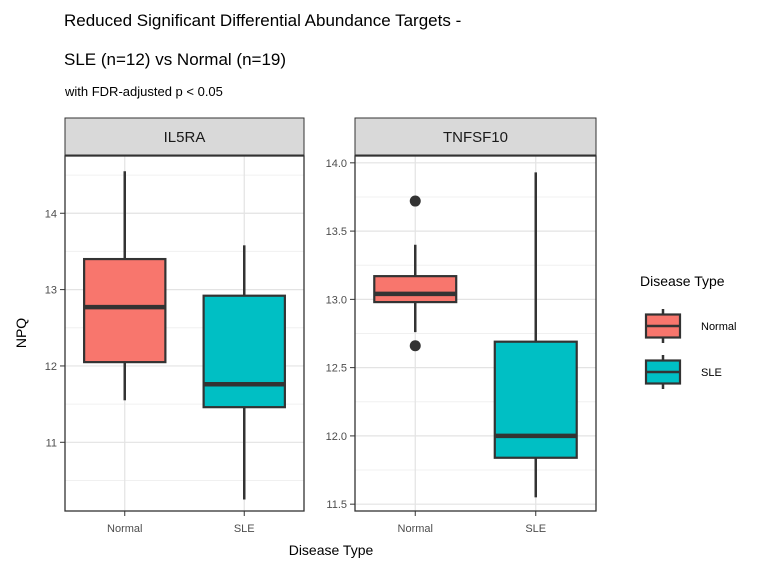  Describe the element at coordinates (21, 333) in the screenshot. I see `y-axis-label: NPQ` at that location.